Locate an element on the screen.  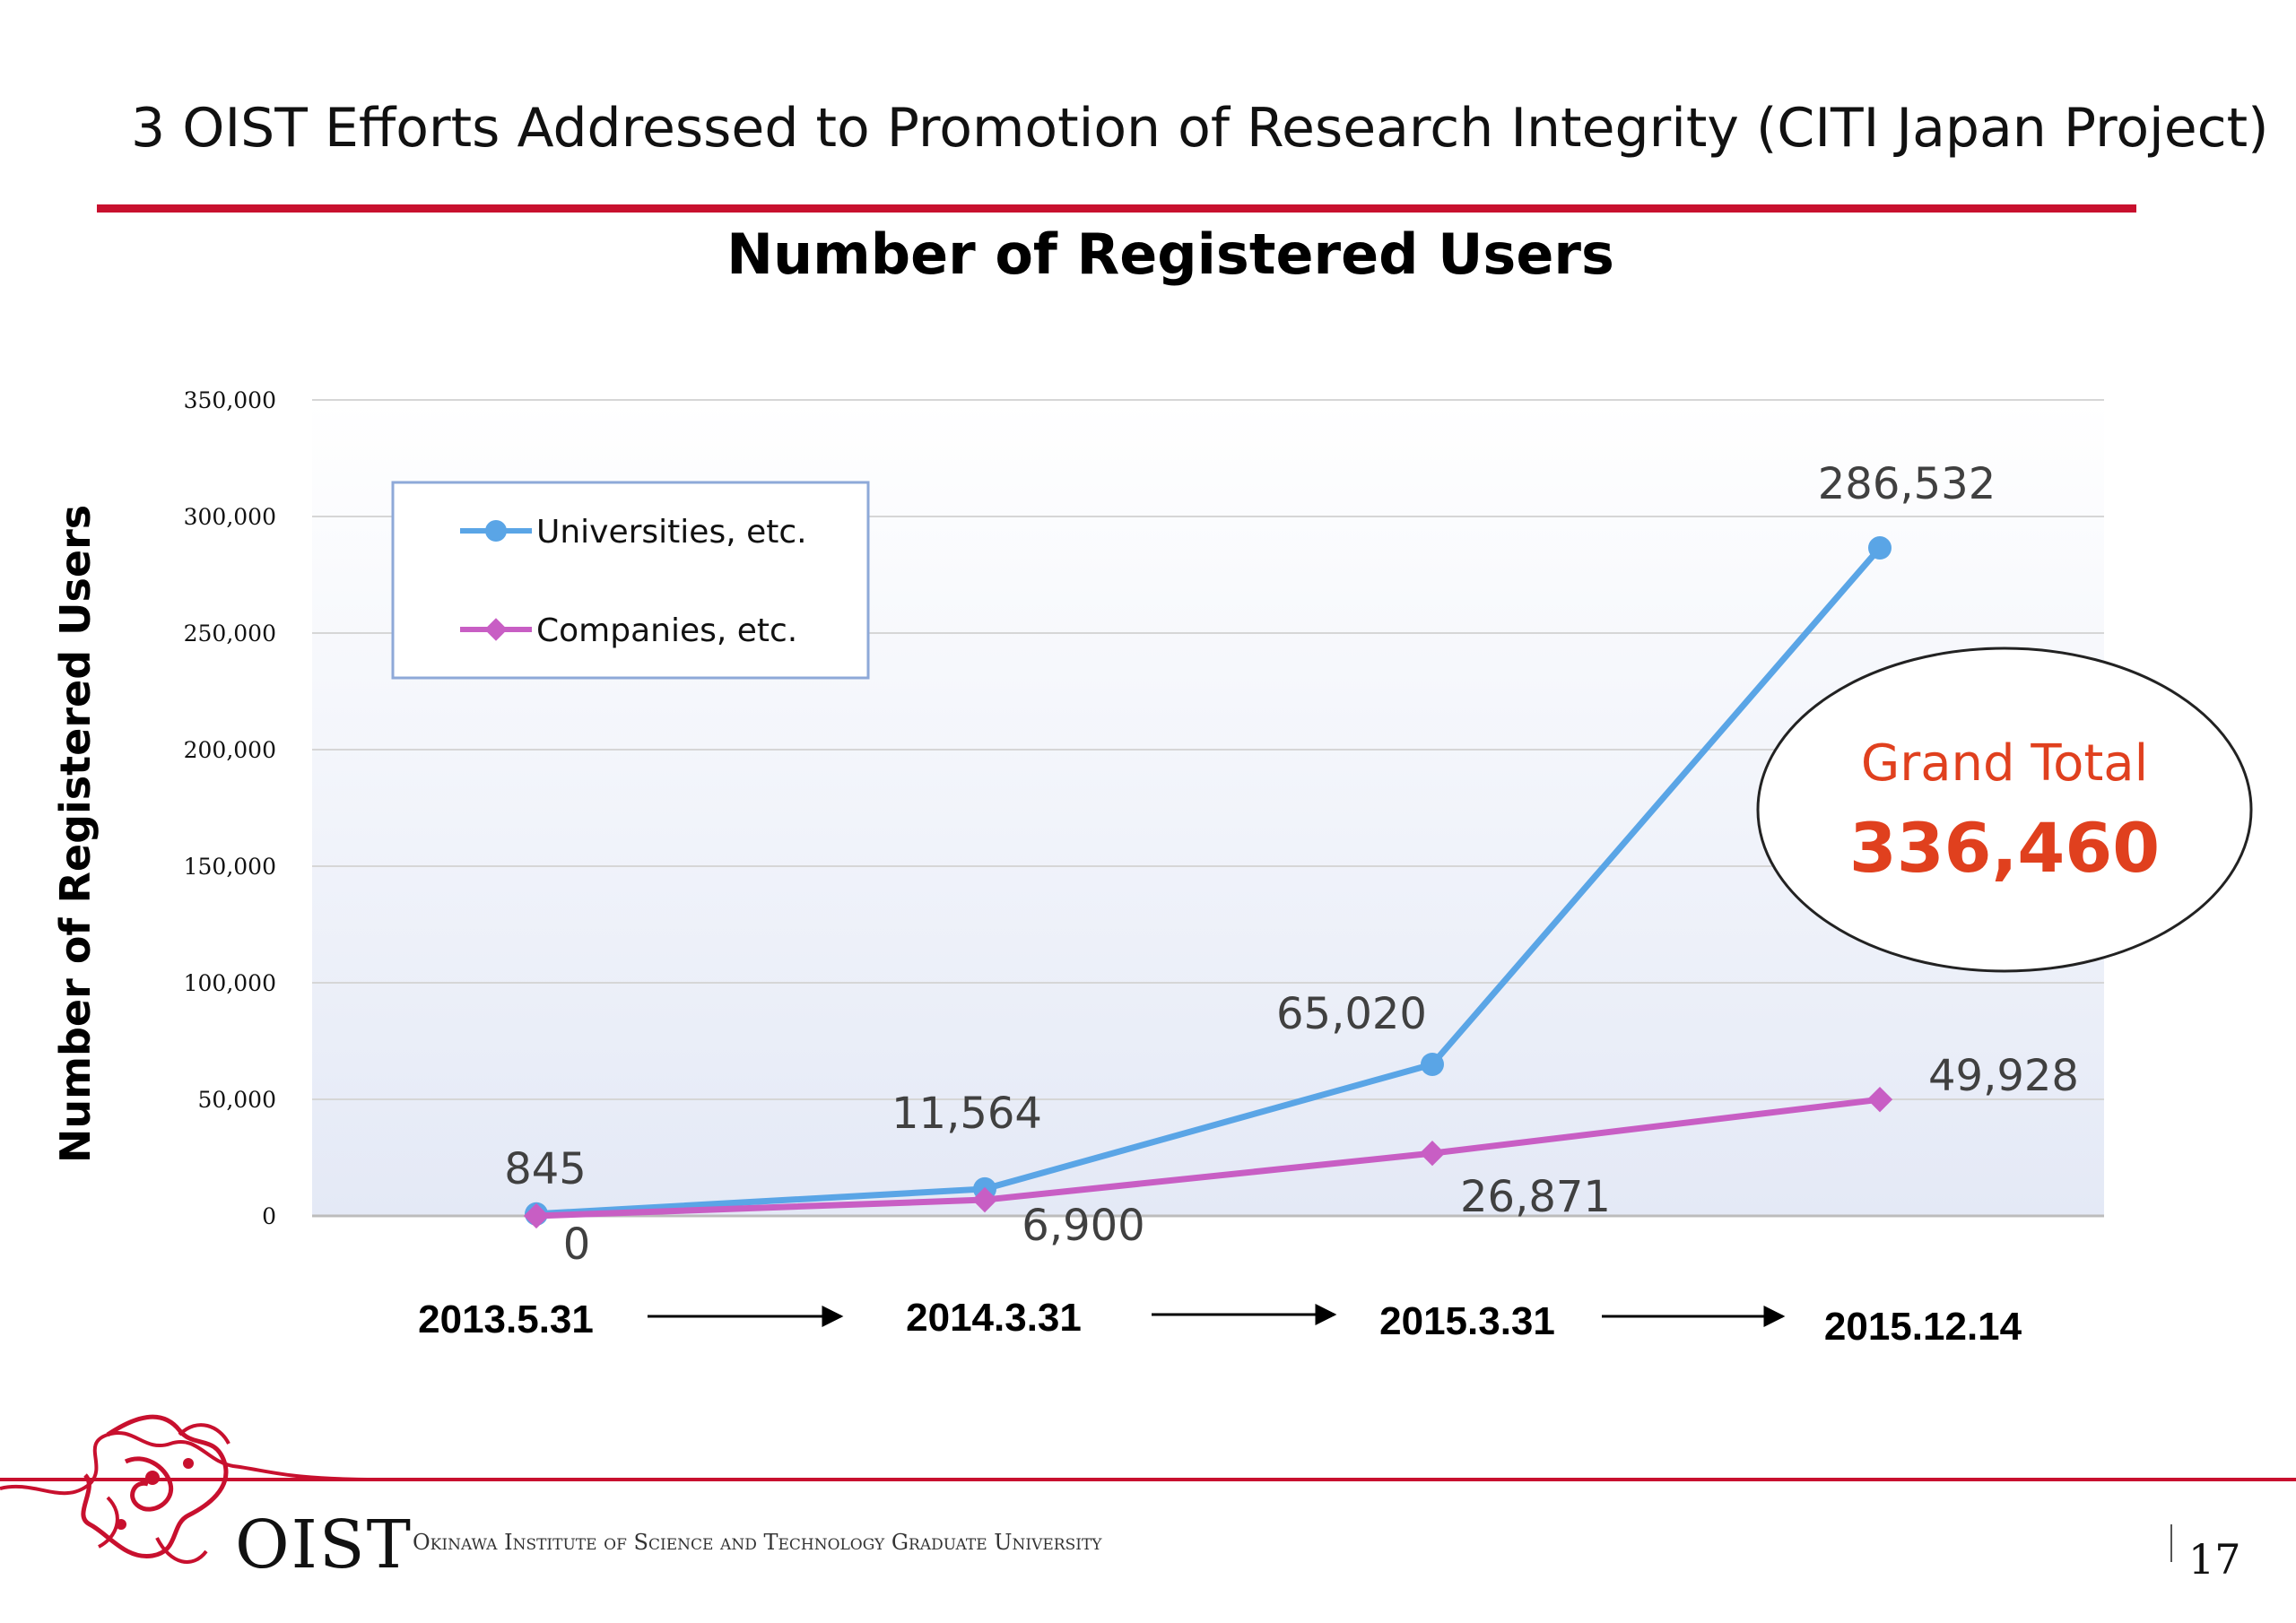
y-tick-label: 200,000 is located at coordinates (230, 750).